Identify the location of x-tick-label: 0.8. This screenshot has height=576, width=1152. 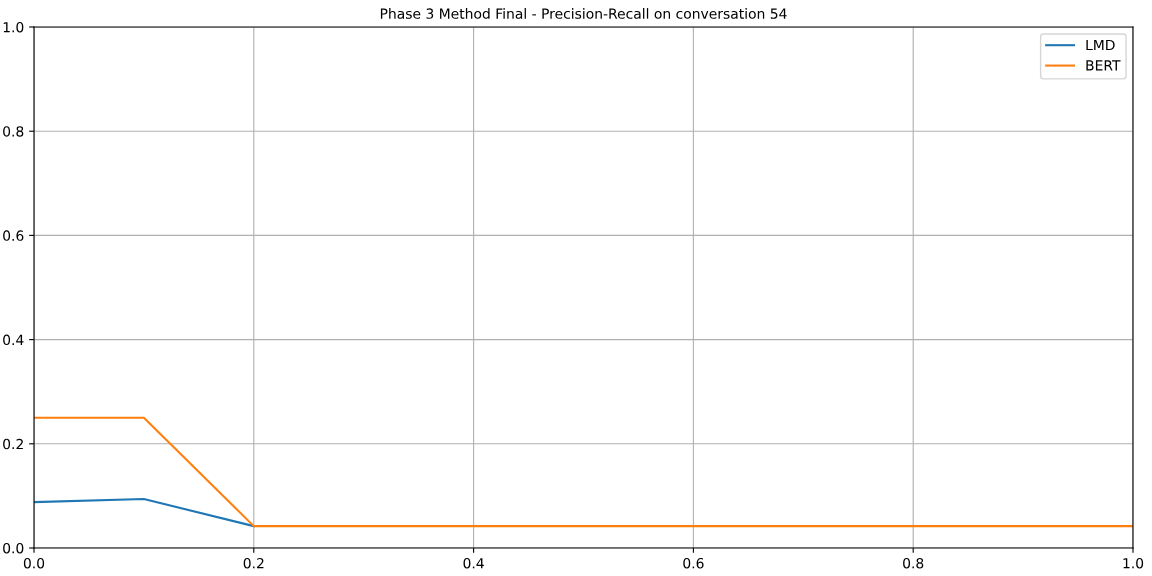
(913, 563).